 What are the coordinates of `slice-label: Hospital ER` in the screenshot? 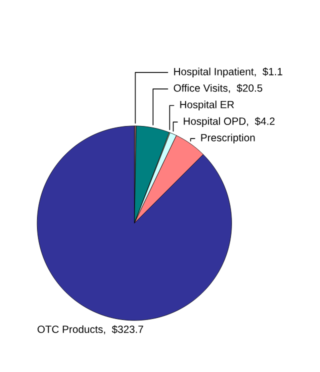 It's located at (207, 105).